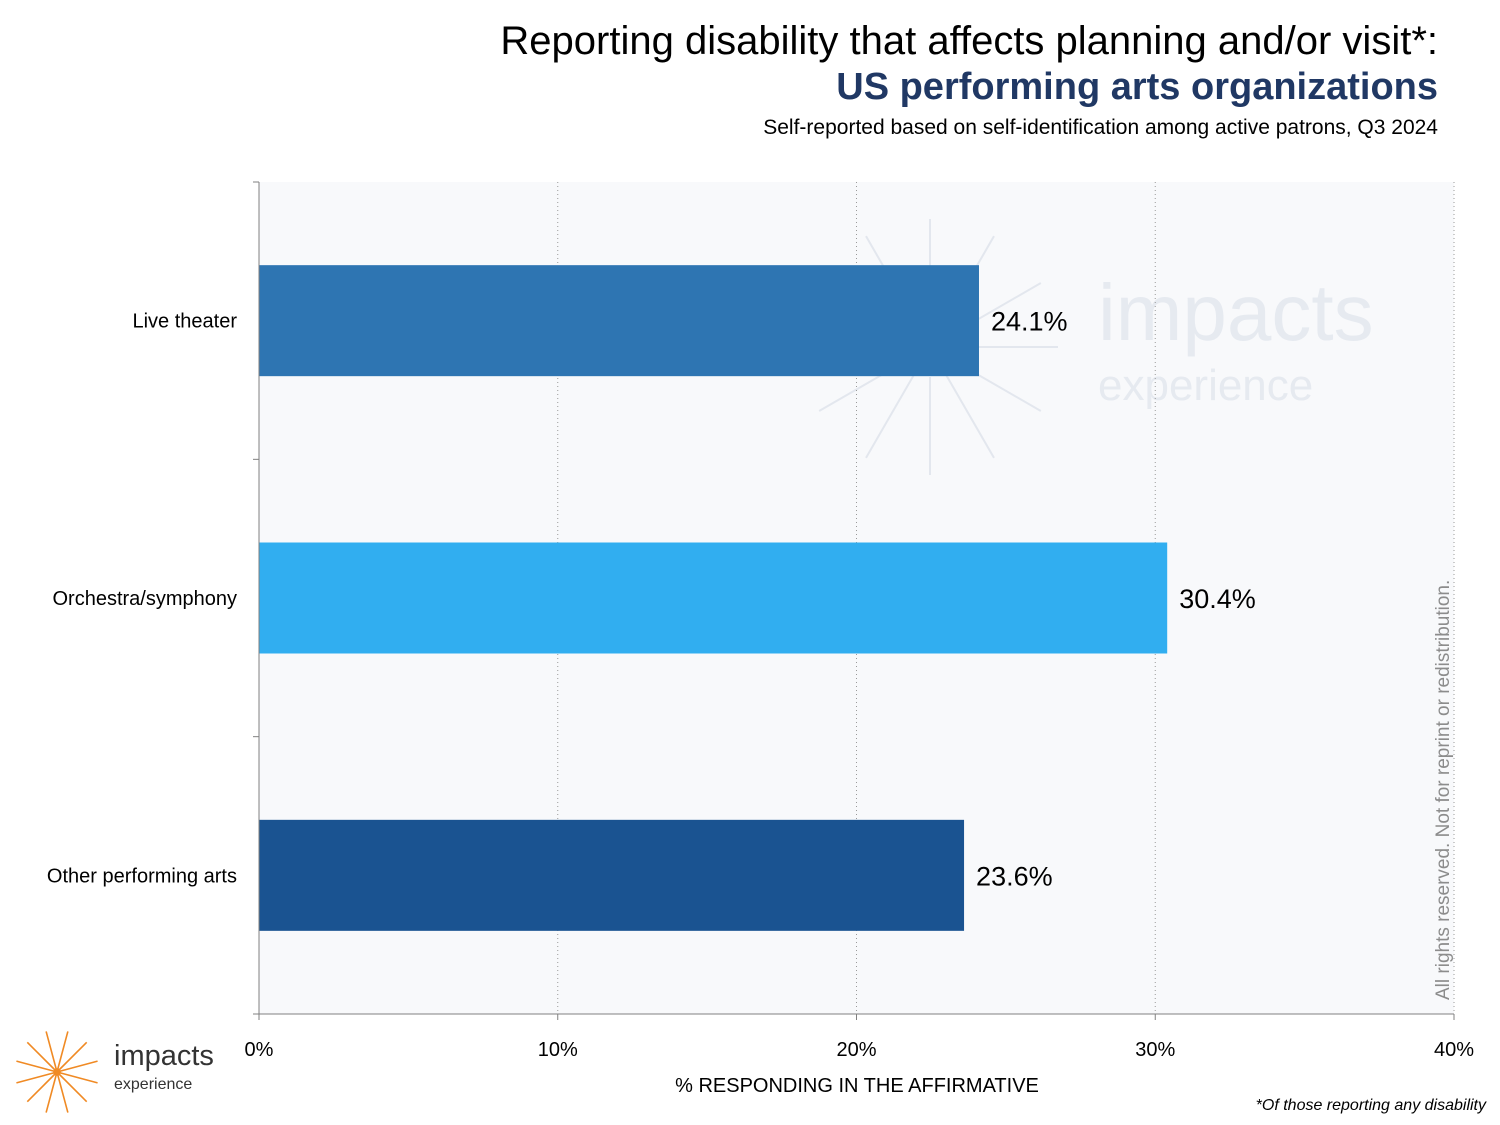 The width and height of the screenshot is (1500, 1125). Describe the element at coordinates (142, 876) in the screenshot. I see `category-label: Other performing arts` at that location.